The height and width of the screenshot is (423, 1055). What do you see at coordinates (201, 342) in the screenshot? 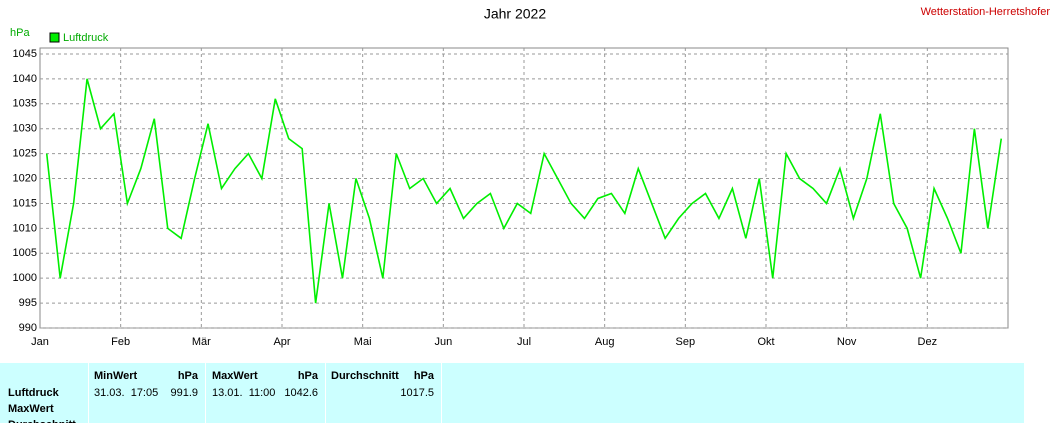
I see `x-tick-label: Mär` at bounding box center [201, 342].